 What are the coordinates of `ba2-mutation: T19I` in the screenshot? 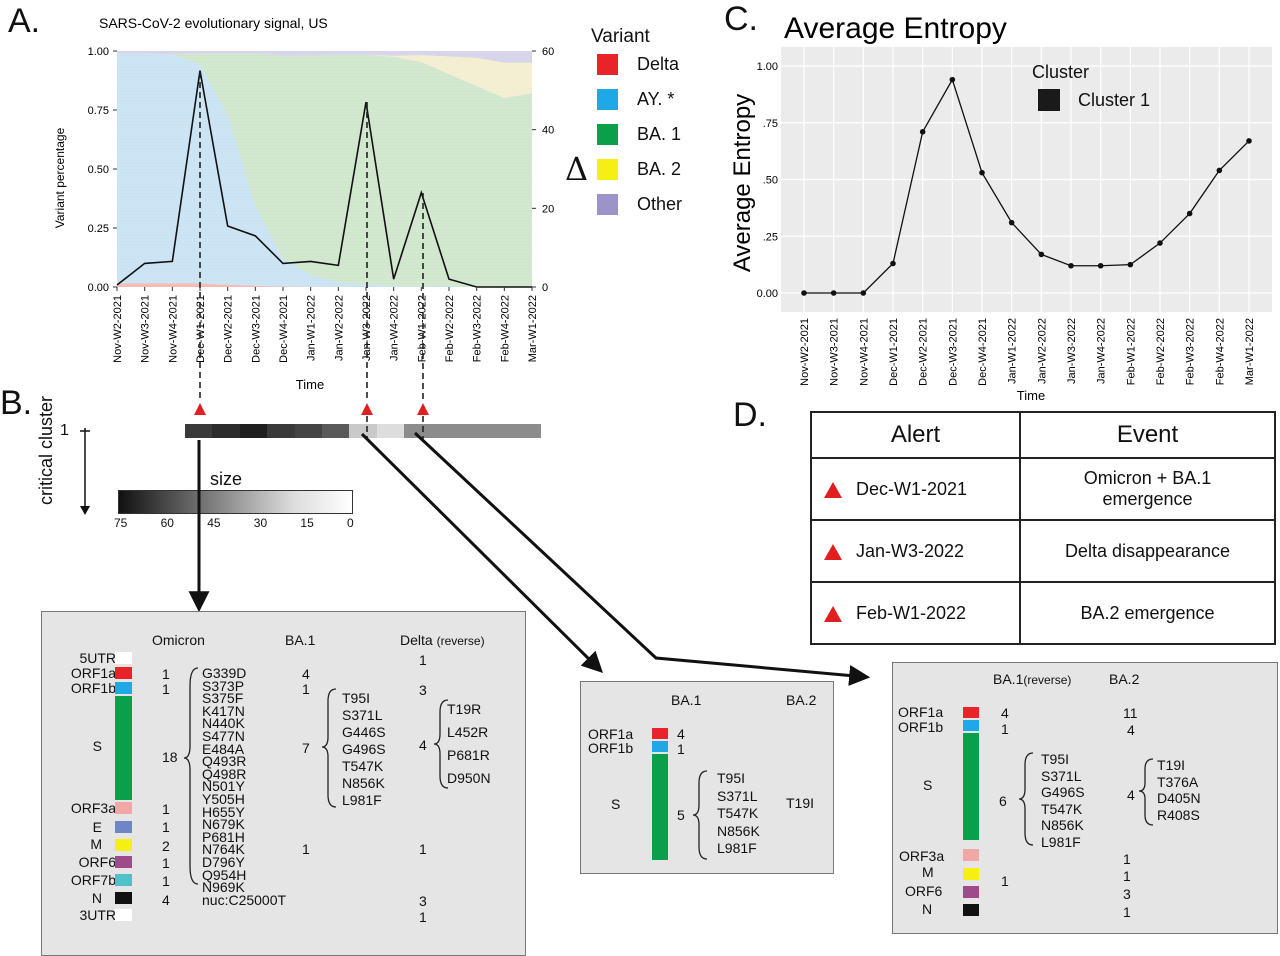 It's located at (1171, 765).